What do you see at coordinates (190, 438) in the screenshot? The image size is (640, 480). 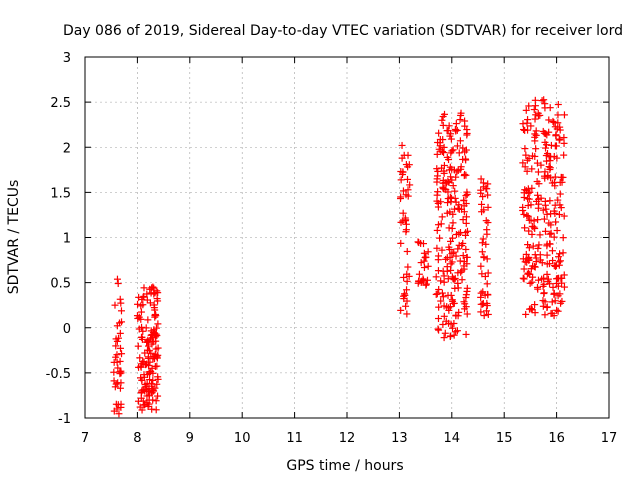 I see `x-tick-label: 9` at bounding box center [190, 438].